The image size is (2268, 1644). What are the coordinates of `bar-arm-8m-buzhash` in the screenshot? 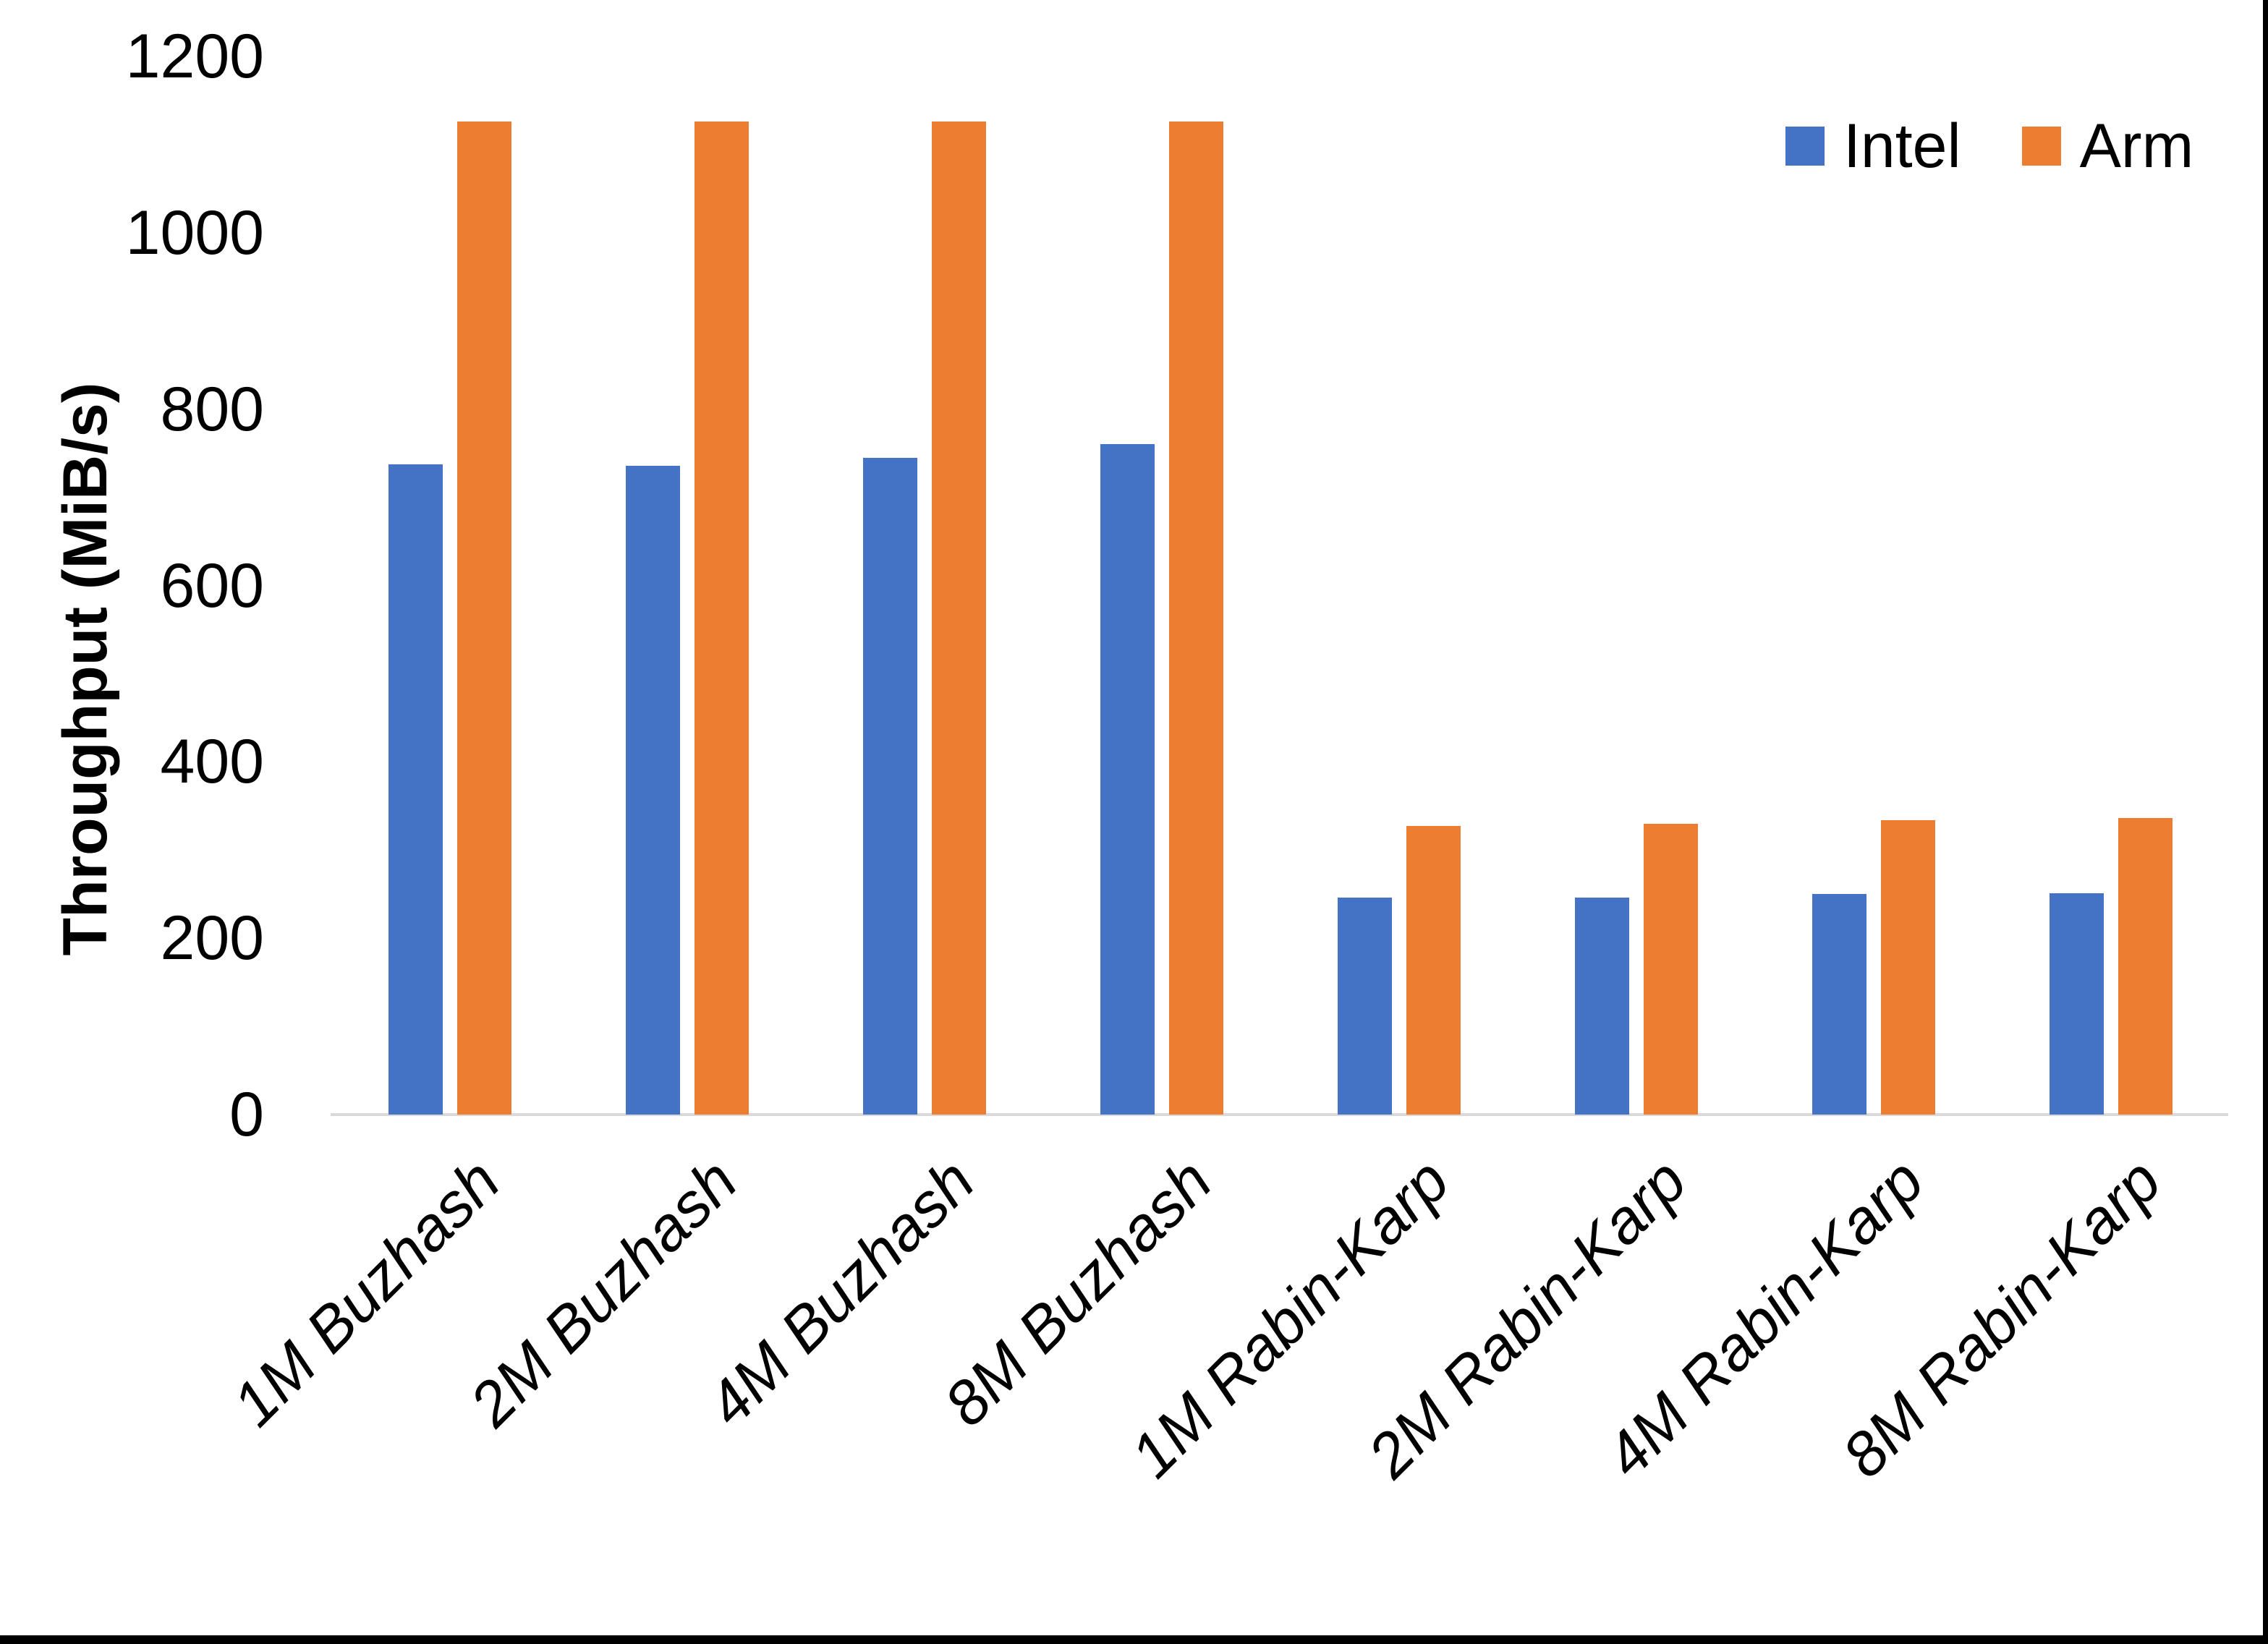 It's located at (1196, 618).